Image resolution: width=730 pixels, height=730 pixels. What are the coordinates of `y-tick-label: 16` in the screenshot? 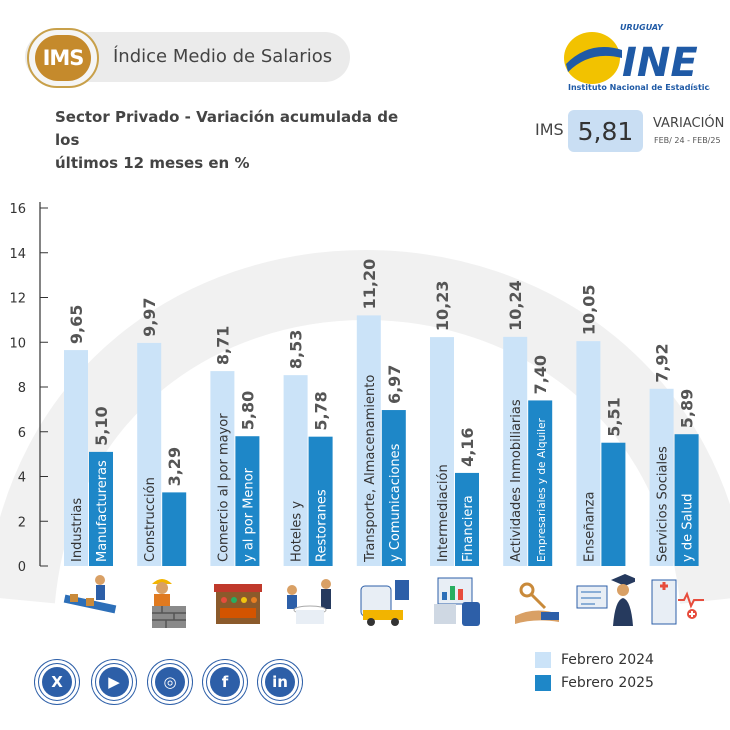 It's located at (17, 209).